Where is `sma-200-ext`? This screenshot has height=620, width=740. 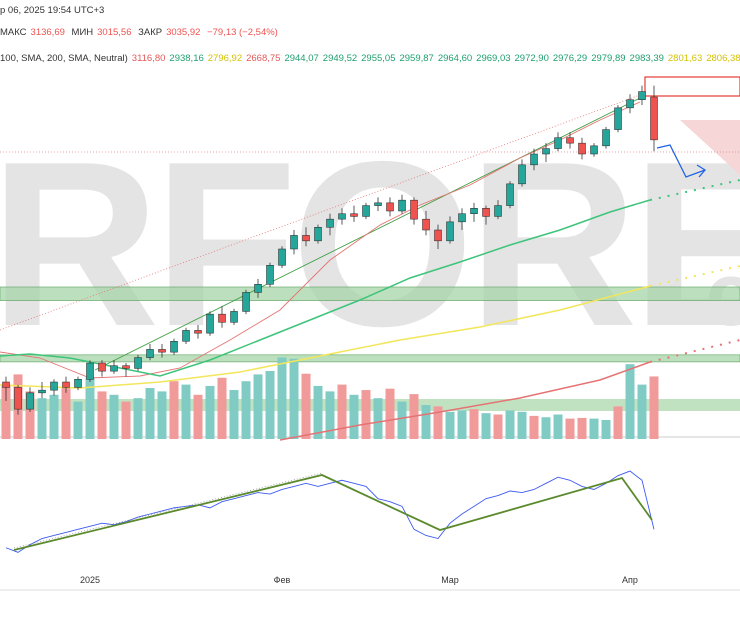
sma-200-ext is located at coordinates (694, 351).